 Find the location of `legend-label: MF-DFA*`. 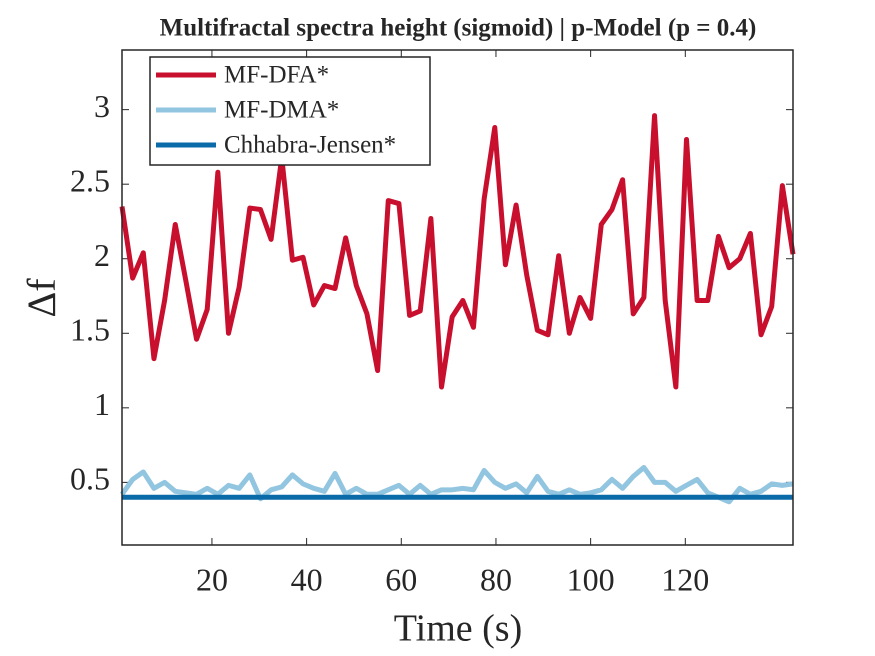

legend-label: MF-DFA* is located at coordinates (276, 75).